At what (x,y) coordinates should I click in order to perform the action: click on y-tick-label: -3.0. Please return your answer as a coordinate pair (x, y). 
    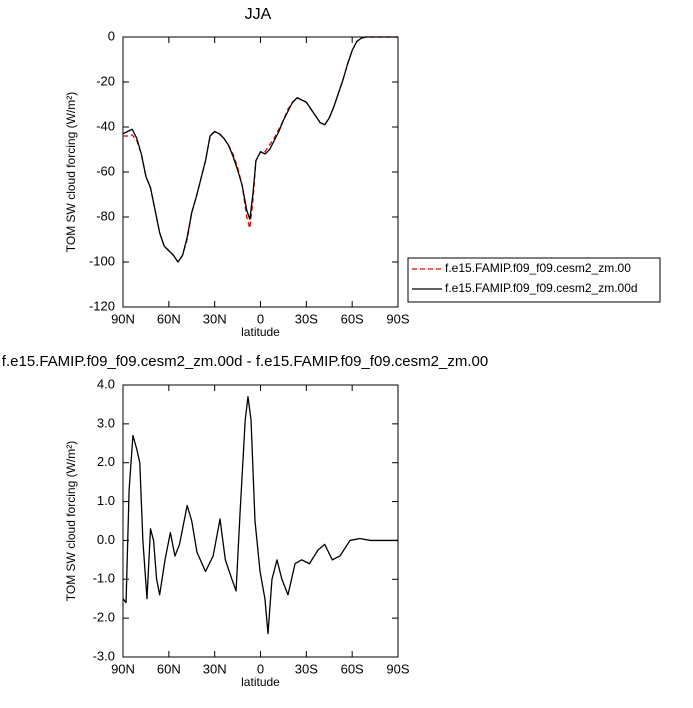
    Looking at the image, I should click on (104, 655).